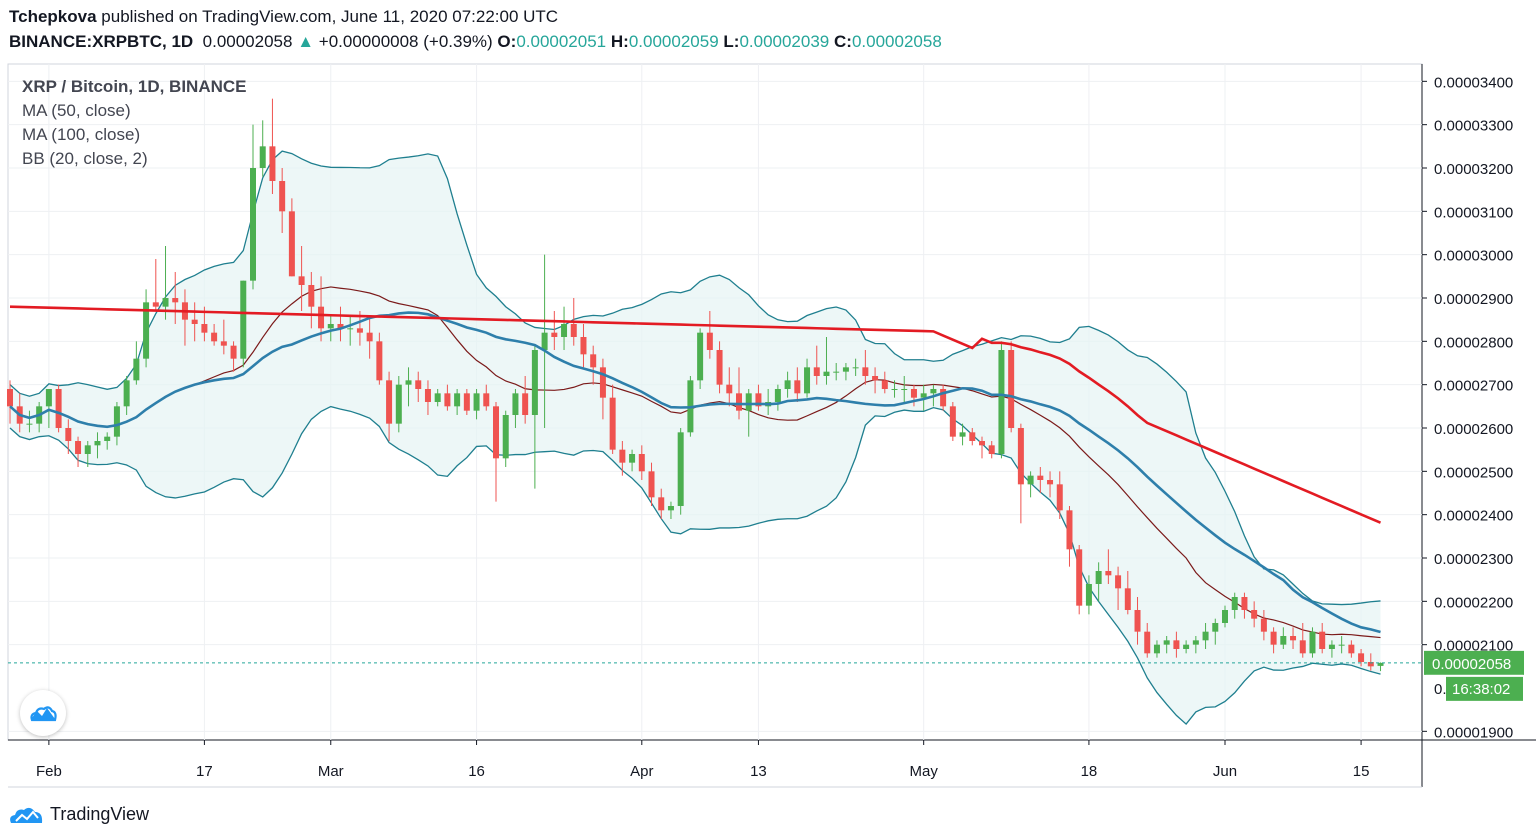  What do you see at coordinates (1484, 688) in the screenshot?
I see `countdown-tag` at bounding box center [1484, 688].